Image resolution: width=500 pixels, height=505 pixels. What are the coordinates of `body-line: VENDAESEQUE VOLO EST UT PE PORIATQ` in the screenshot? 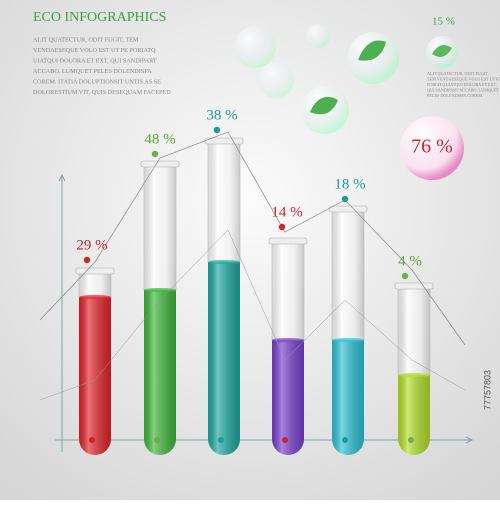 It's located at (94, 50).